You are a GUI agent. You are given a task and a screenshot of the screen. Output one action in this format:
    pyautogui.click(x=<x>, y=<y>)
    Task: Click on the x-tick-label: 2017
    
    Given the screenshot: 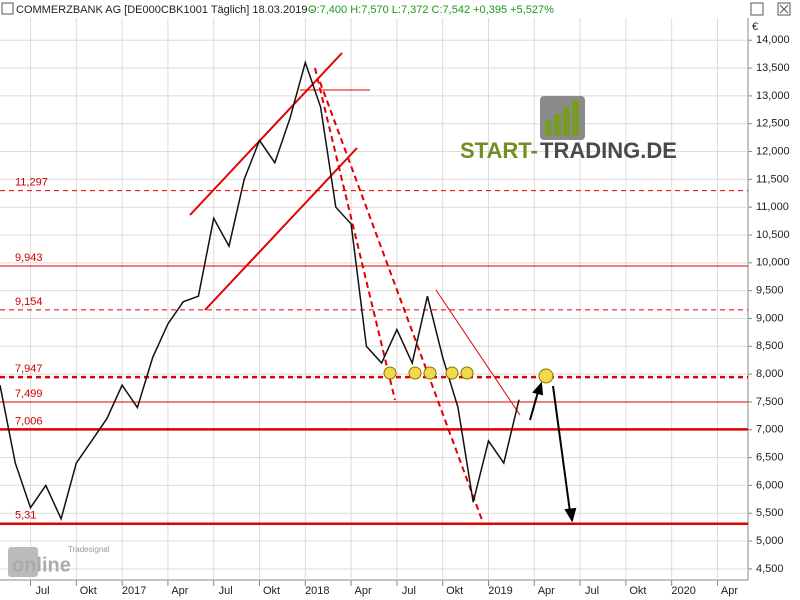 What is the action you would take?
    pyautogui.click(x=134, y=591)
    